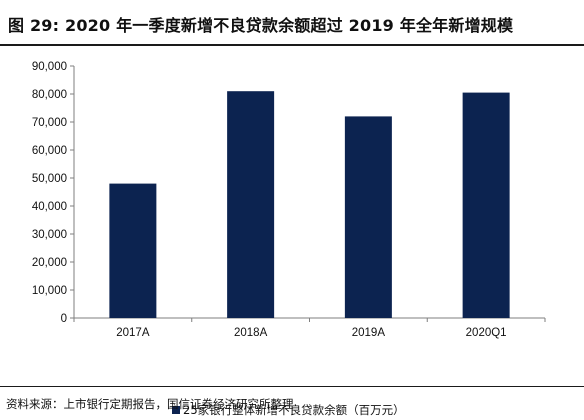 The image size is (584, 420). Describe the element at coordinates (49, 207) in the screenshot. I see `y-tick-label: 40,000` at that location.